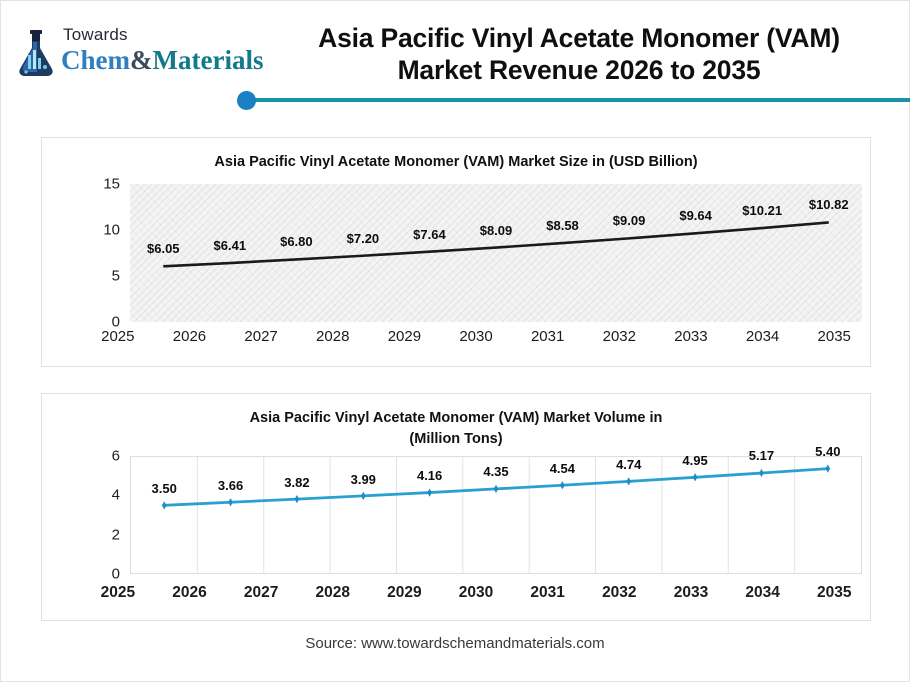  I want to click on brand-materials: Materials, so click(208, 60).